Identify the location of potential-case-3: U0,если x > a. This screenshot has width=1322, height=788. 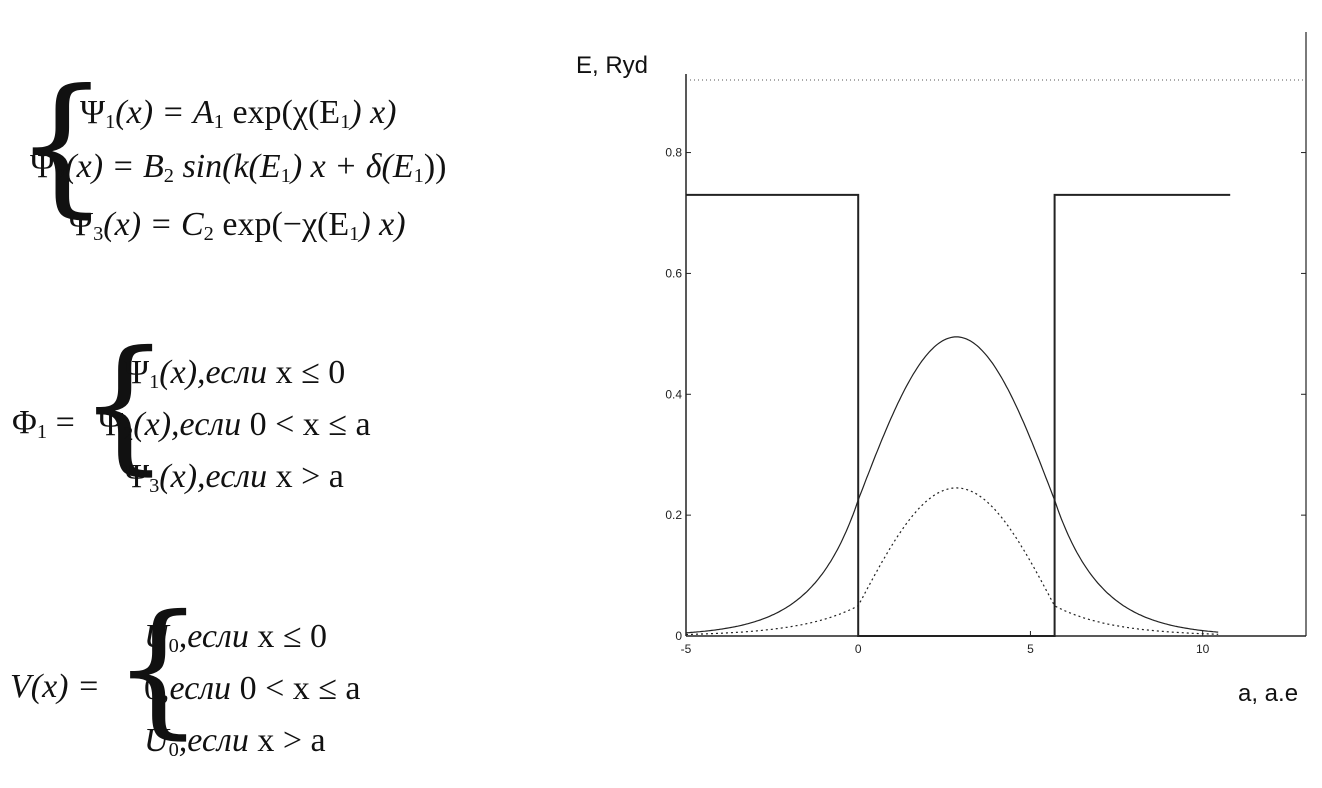
(235, 742).